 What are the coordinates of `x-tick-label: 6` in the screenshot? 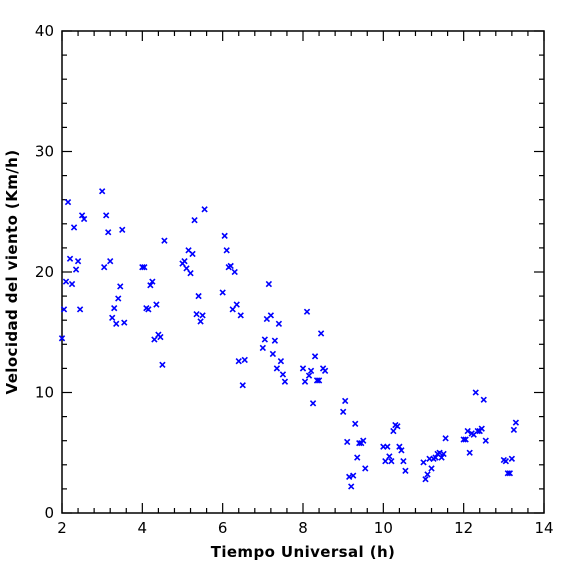 It's located at (223, 528).